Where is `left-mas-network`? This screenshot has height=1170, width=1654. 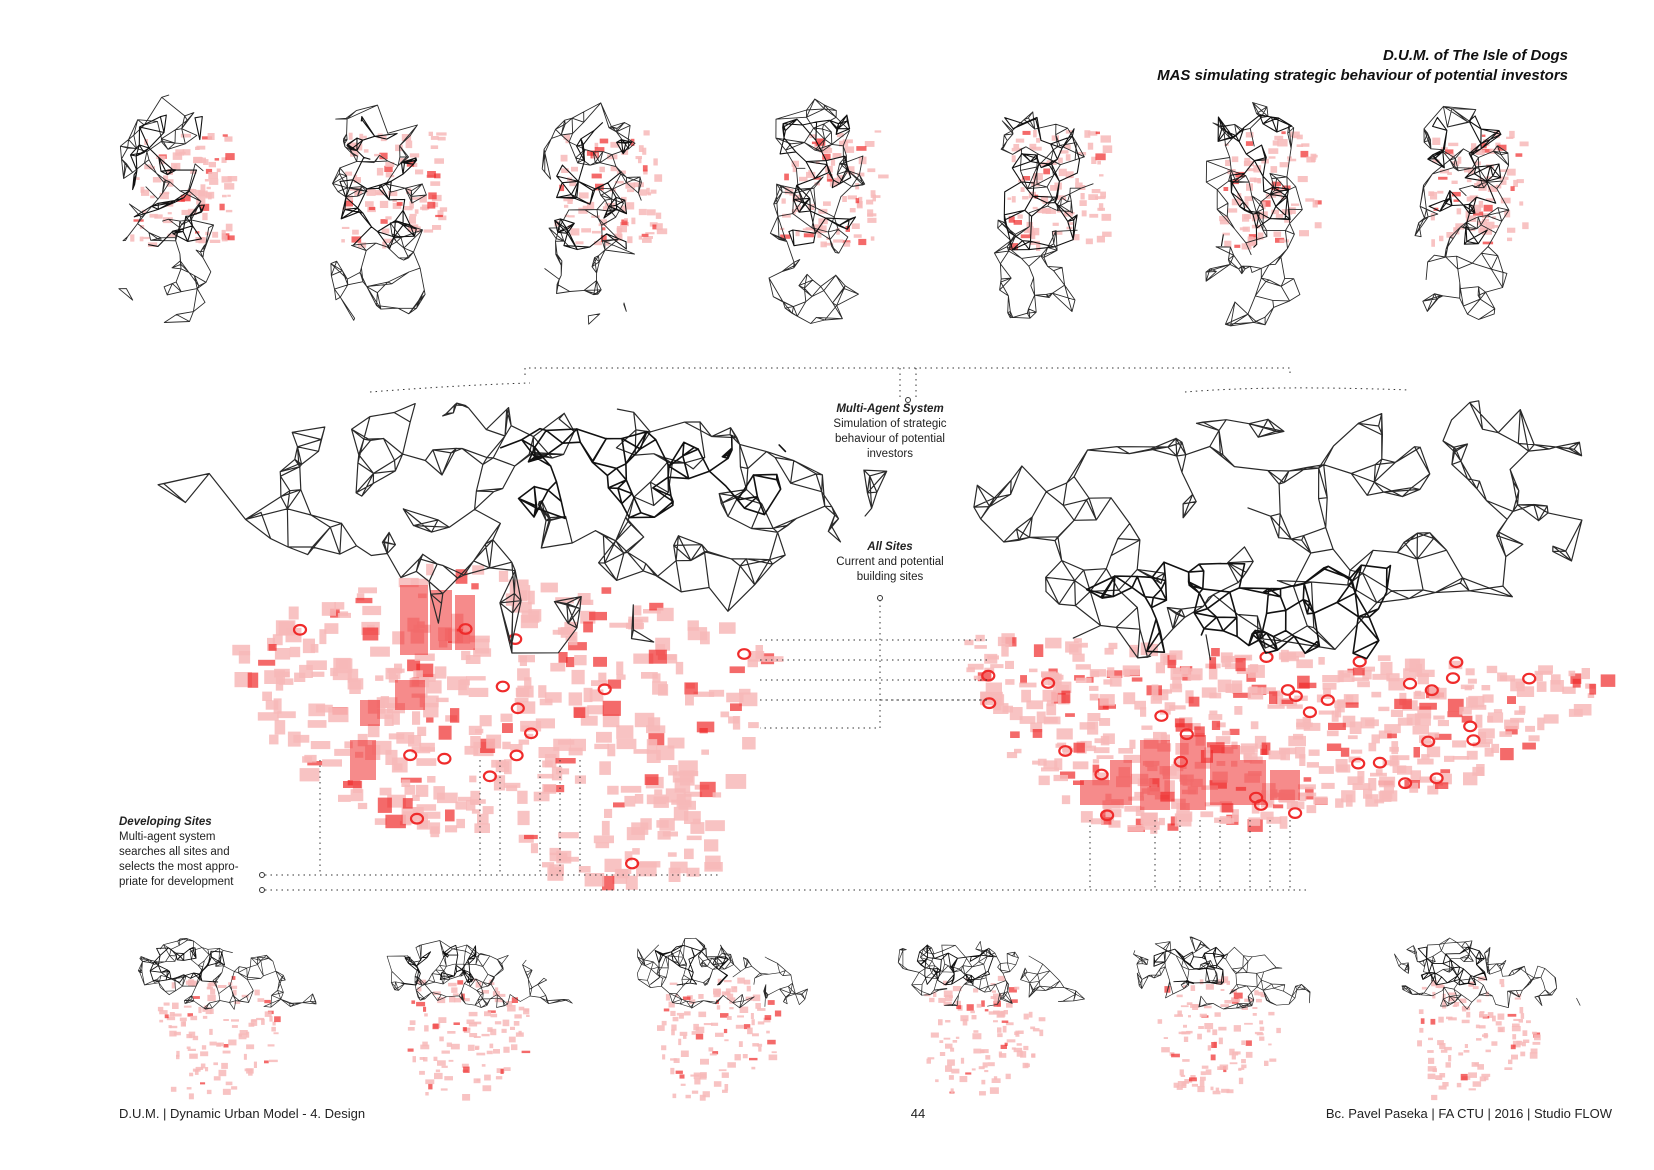
left-mas-network is located at coordinates (522, 528).